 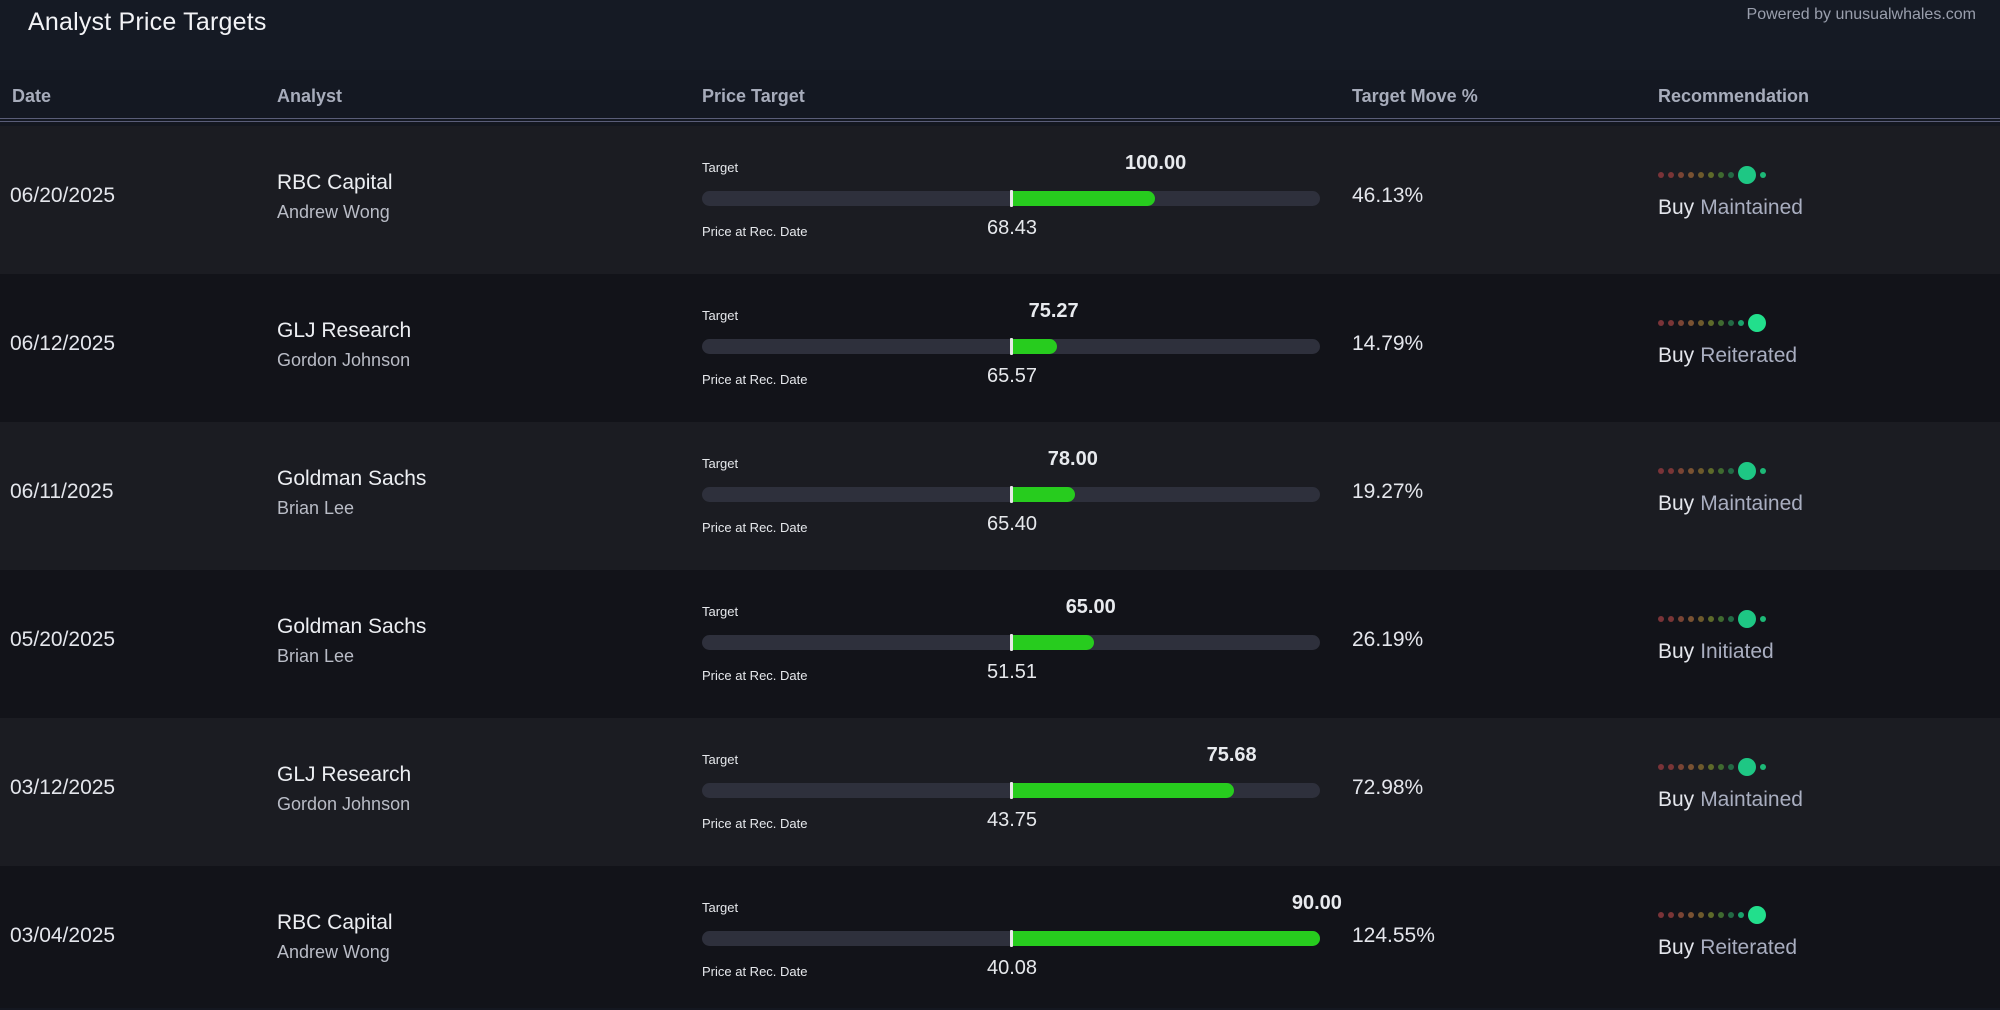 I want to click on row-date: 05/20/2025, so click(x=63, y=639).